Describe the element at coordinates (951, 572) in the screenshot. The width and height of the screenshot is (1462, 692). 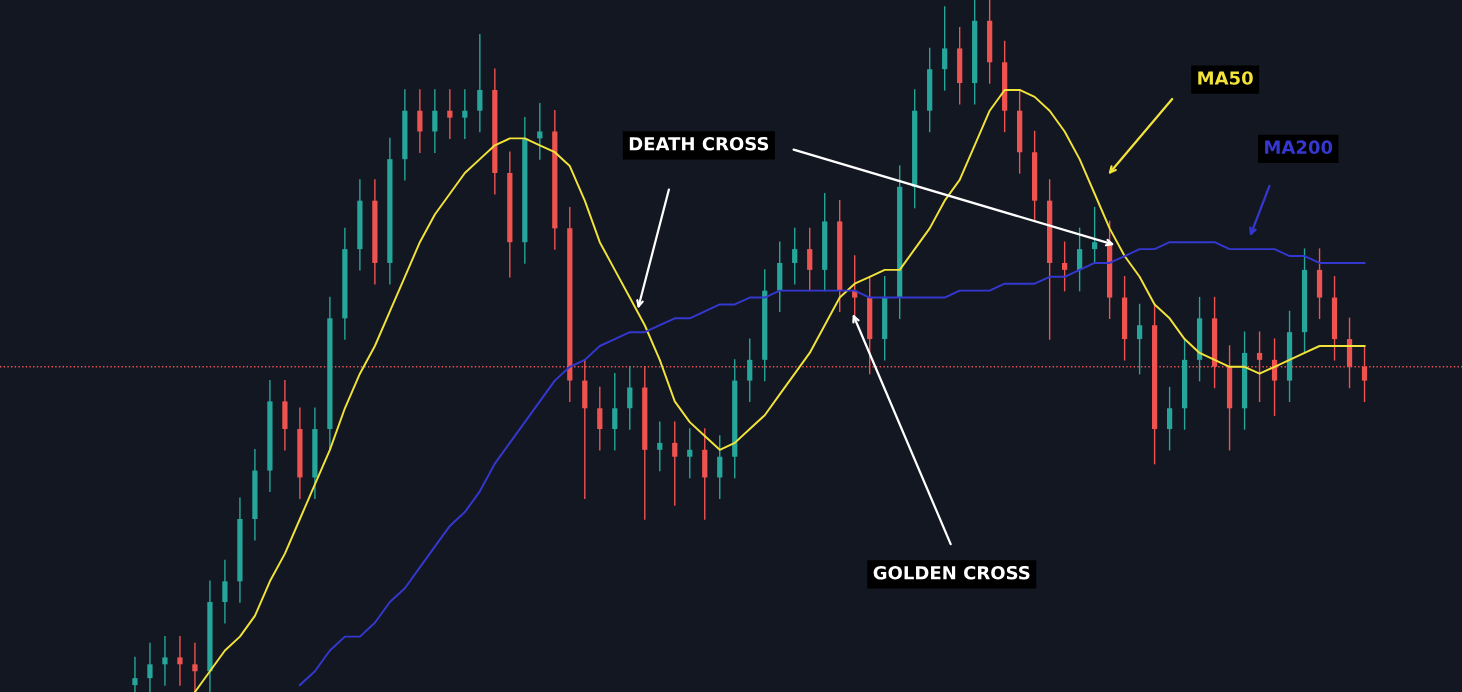
I see `annotation: GOLDEN CROSS` at that location.